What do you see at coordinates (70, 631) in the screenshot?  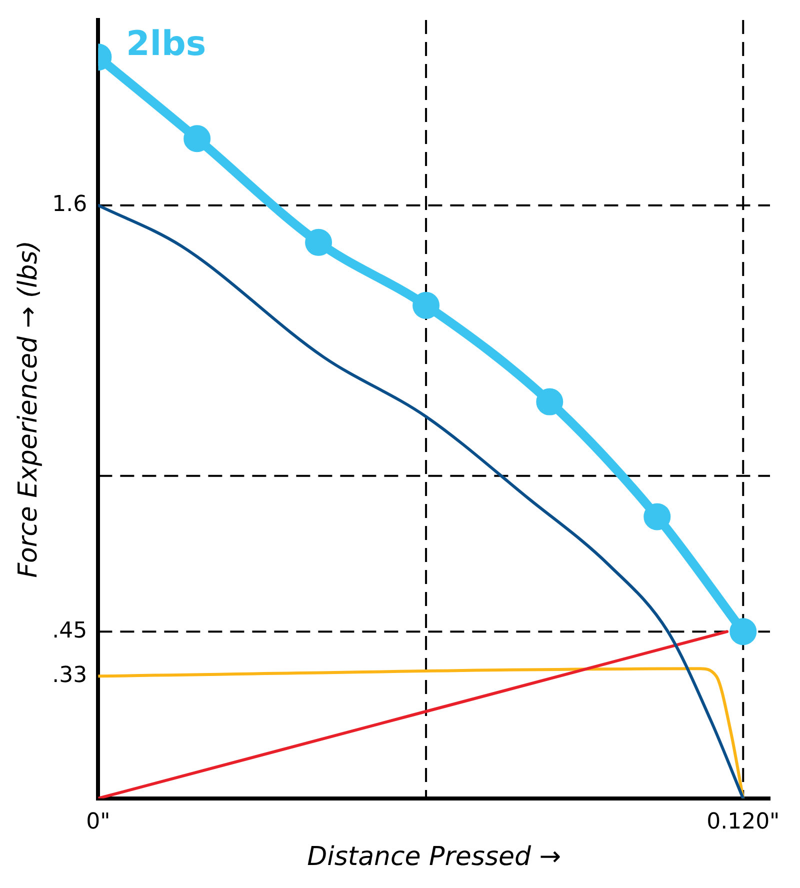 I see `y-tick-label: .45` at bounding box center [70, 631].